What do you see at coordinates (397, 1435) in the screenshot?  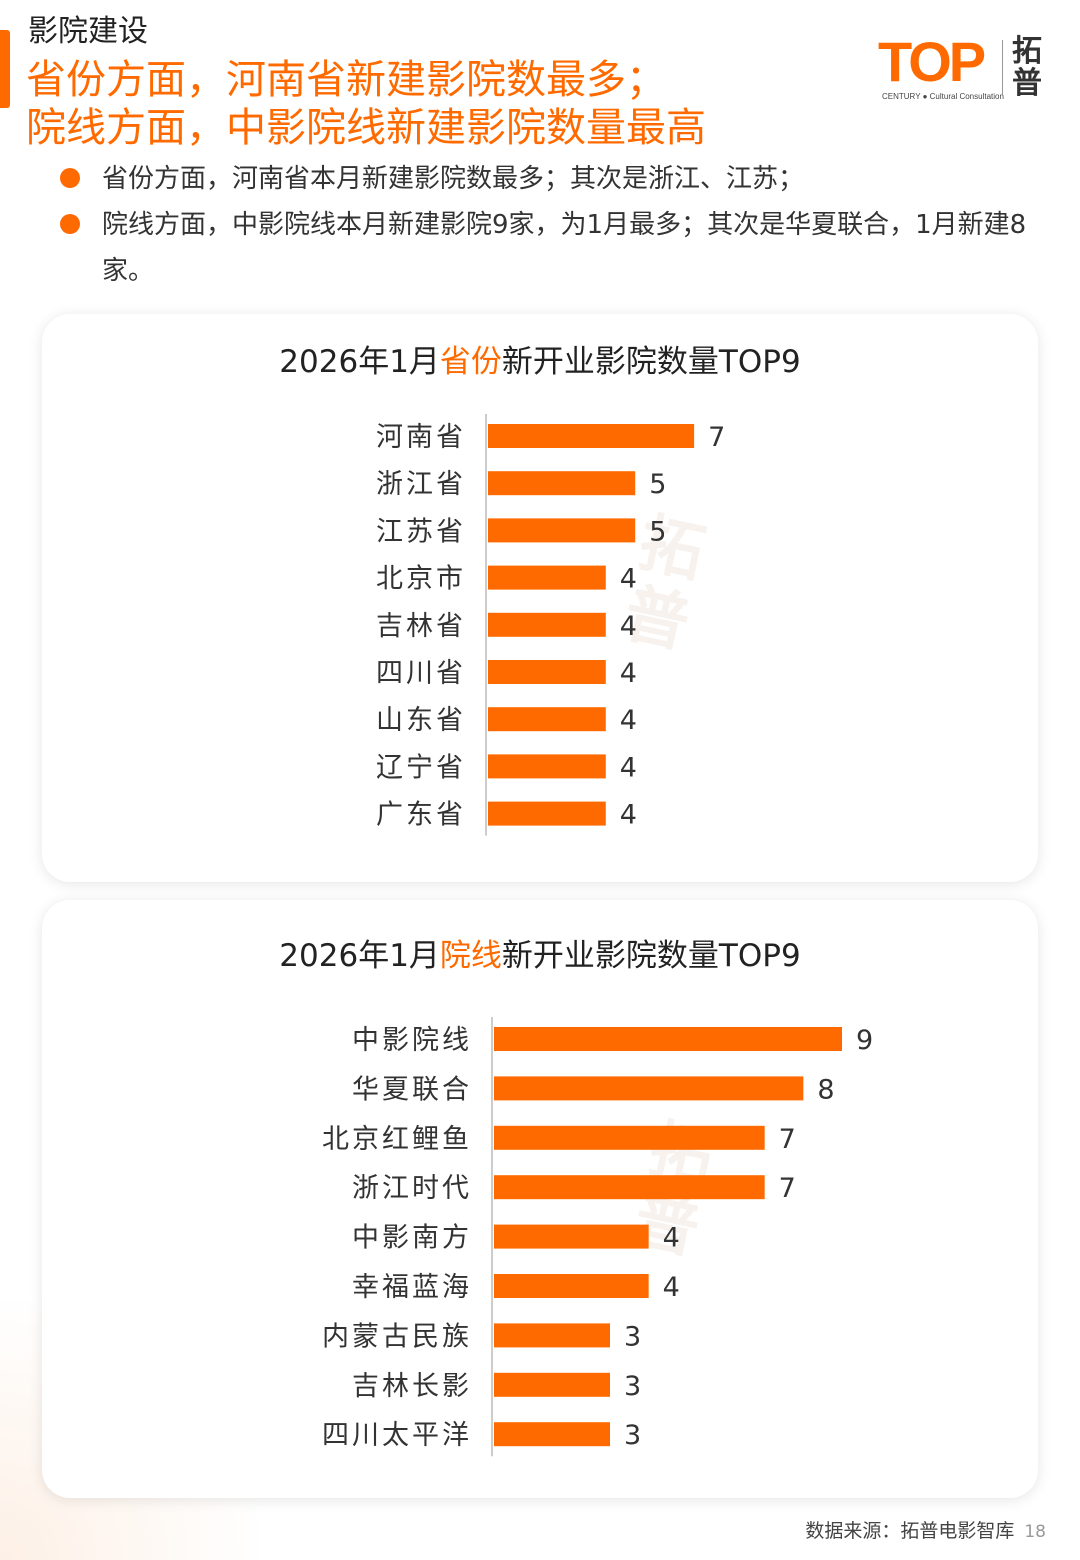 I see `category-tick-label: 四川太平洋` at bounding box center [397, 1435].